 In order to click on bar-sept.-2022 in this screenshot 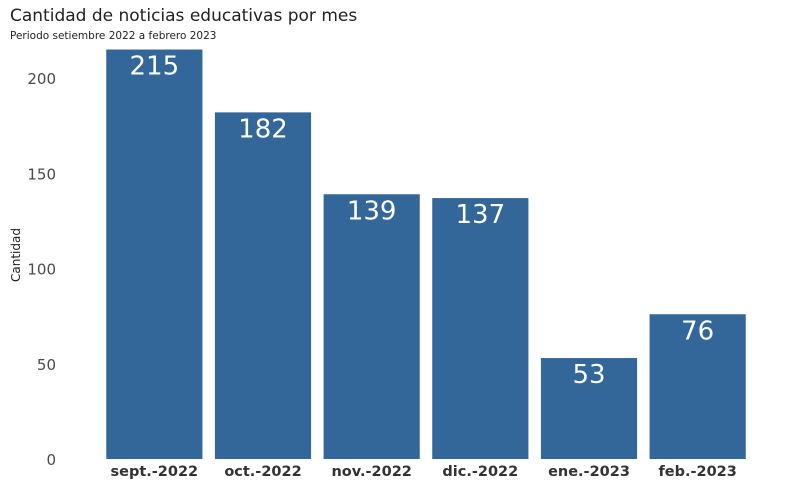, I will do `click(154, 254)`.